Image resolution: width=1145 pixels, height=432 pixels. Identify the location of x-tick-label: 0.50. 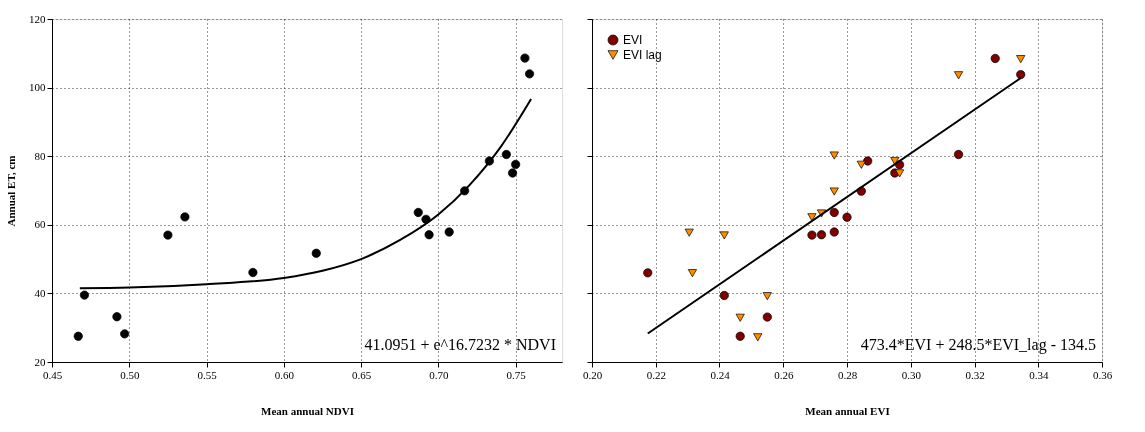
(130, 374).